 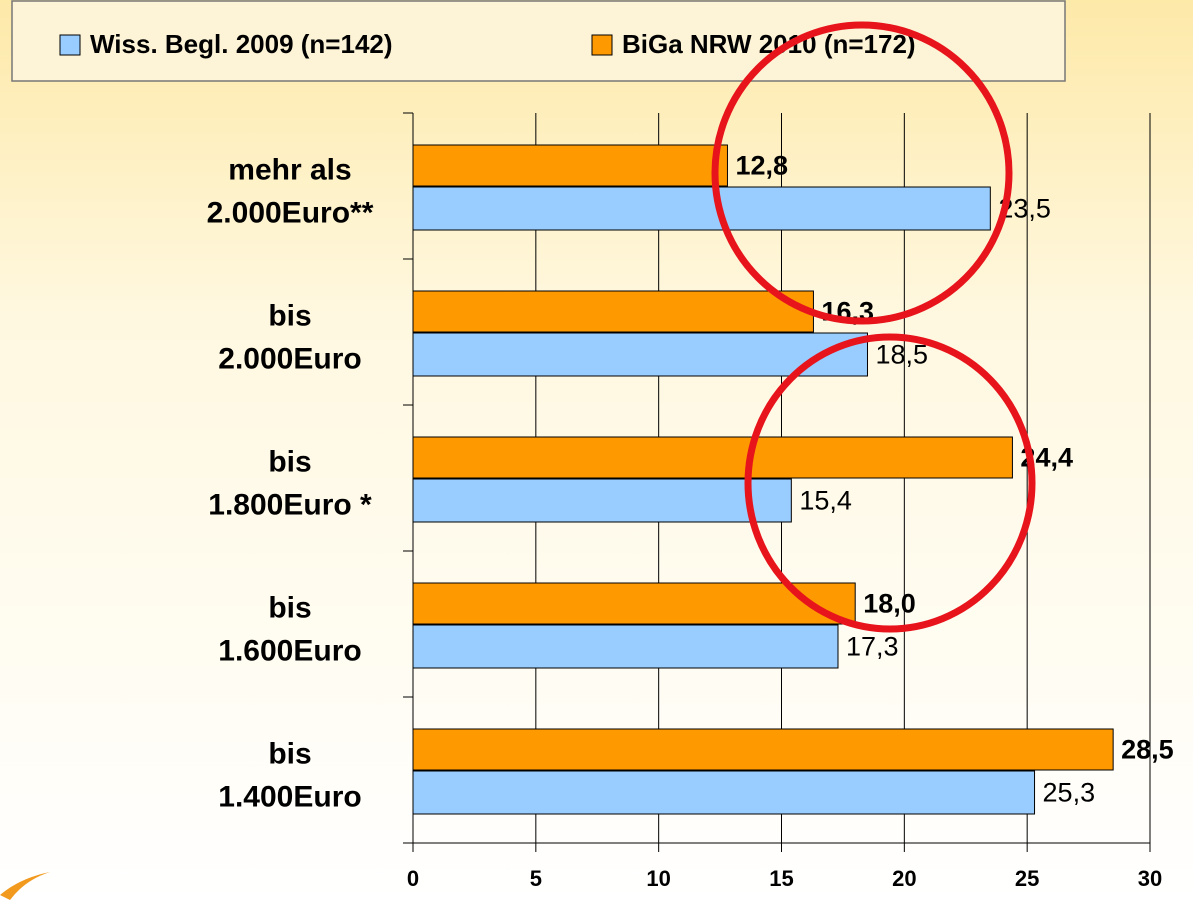 What do you see at coordinates (904, 878) in the screenshot?
I see `x-tick-label: 20` at bounding box center [904, 878].